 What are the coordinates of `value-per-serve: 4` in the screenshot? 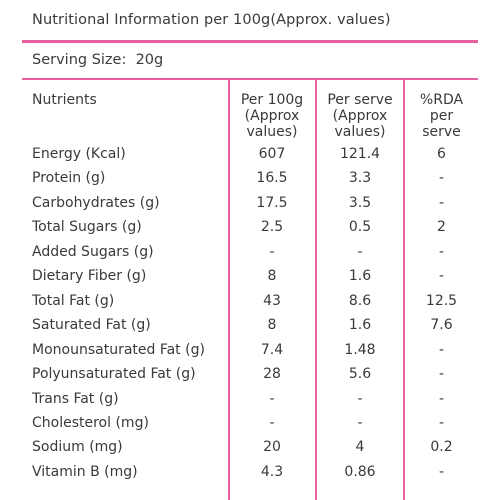 It's located at (360, 447).